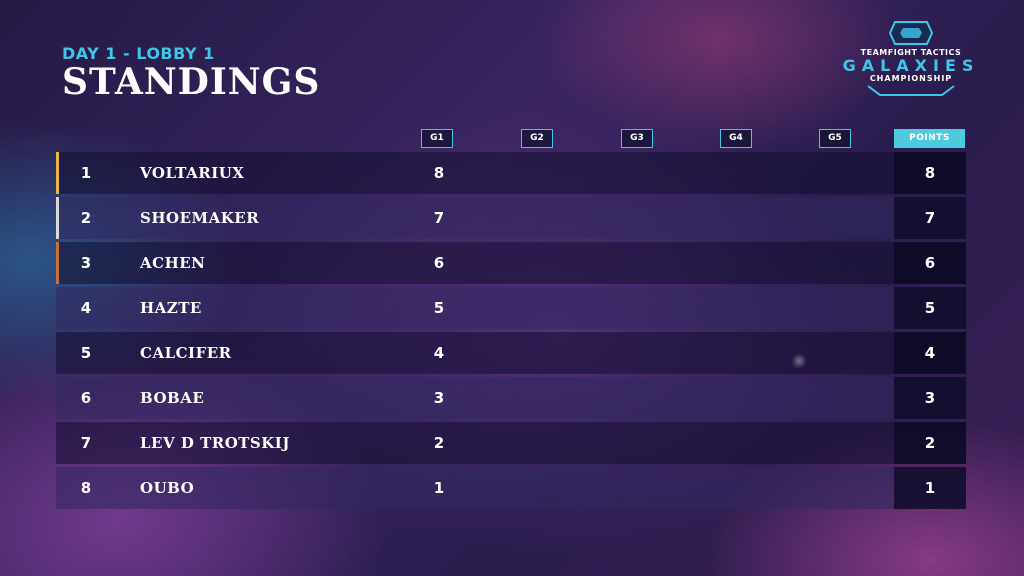  Describe the element at coordinates (138, 53) in the screenshot. I see `lobby-subtitle: DAY 1 - LOBBY 1` at that location.